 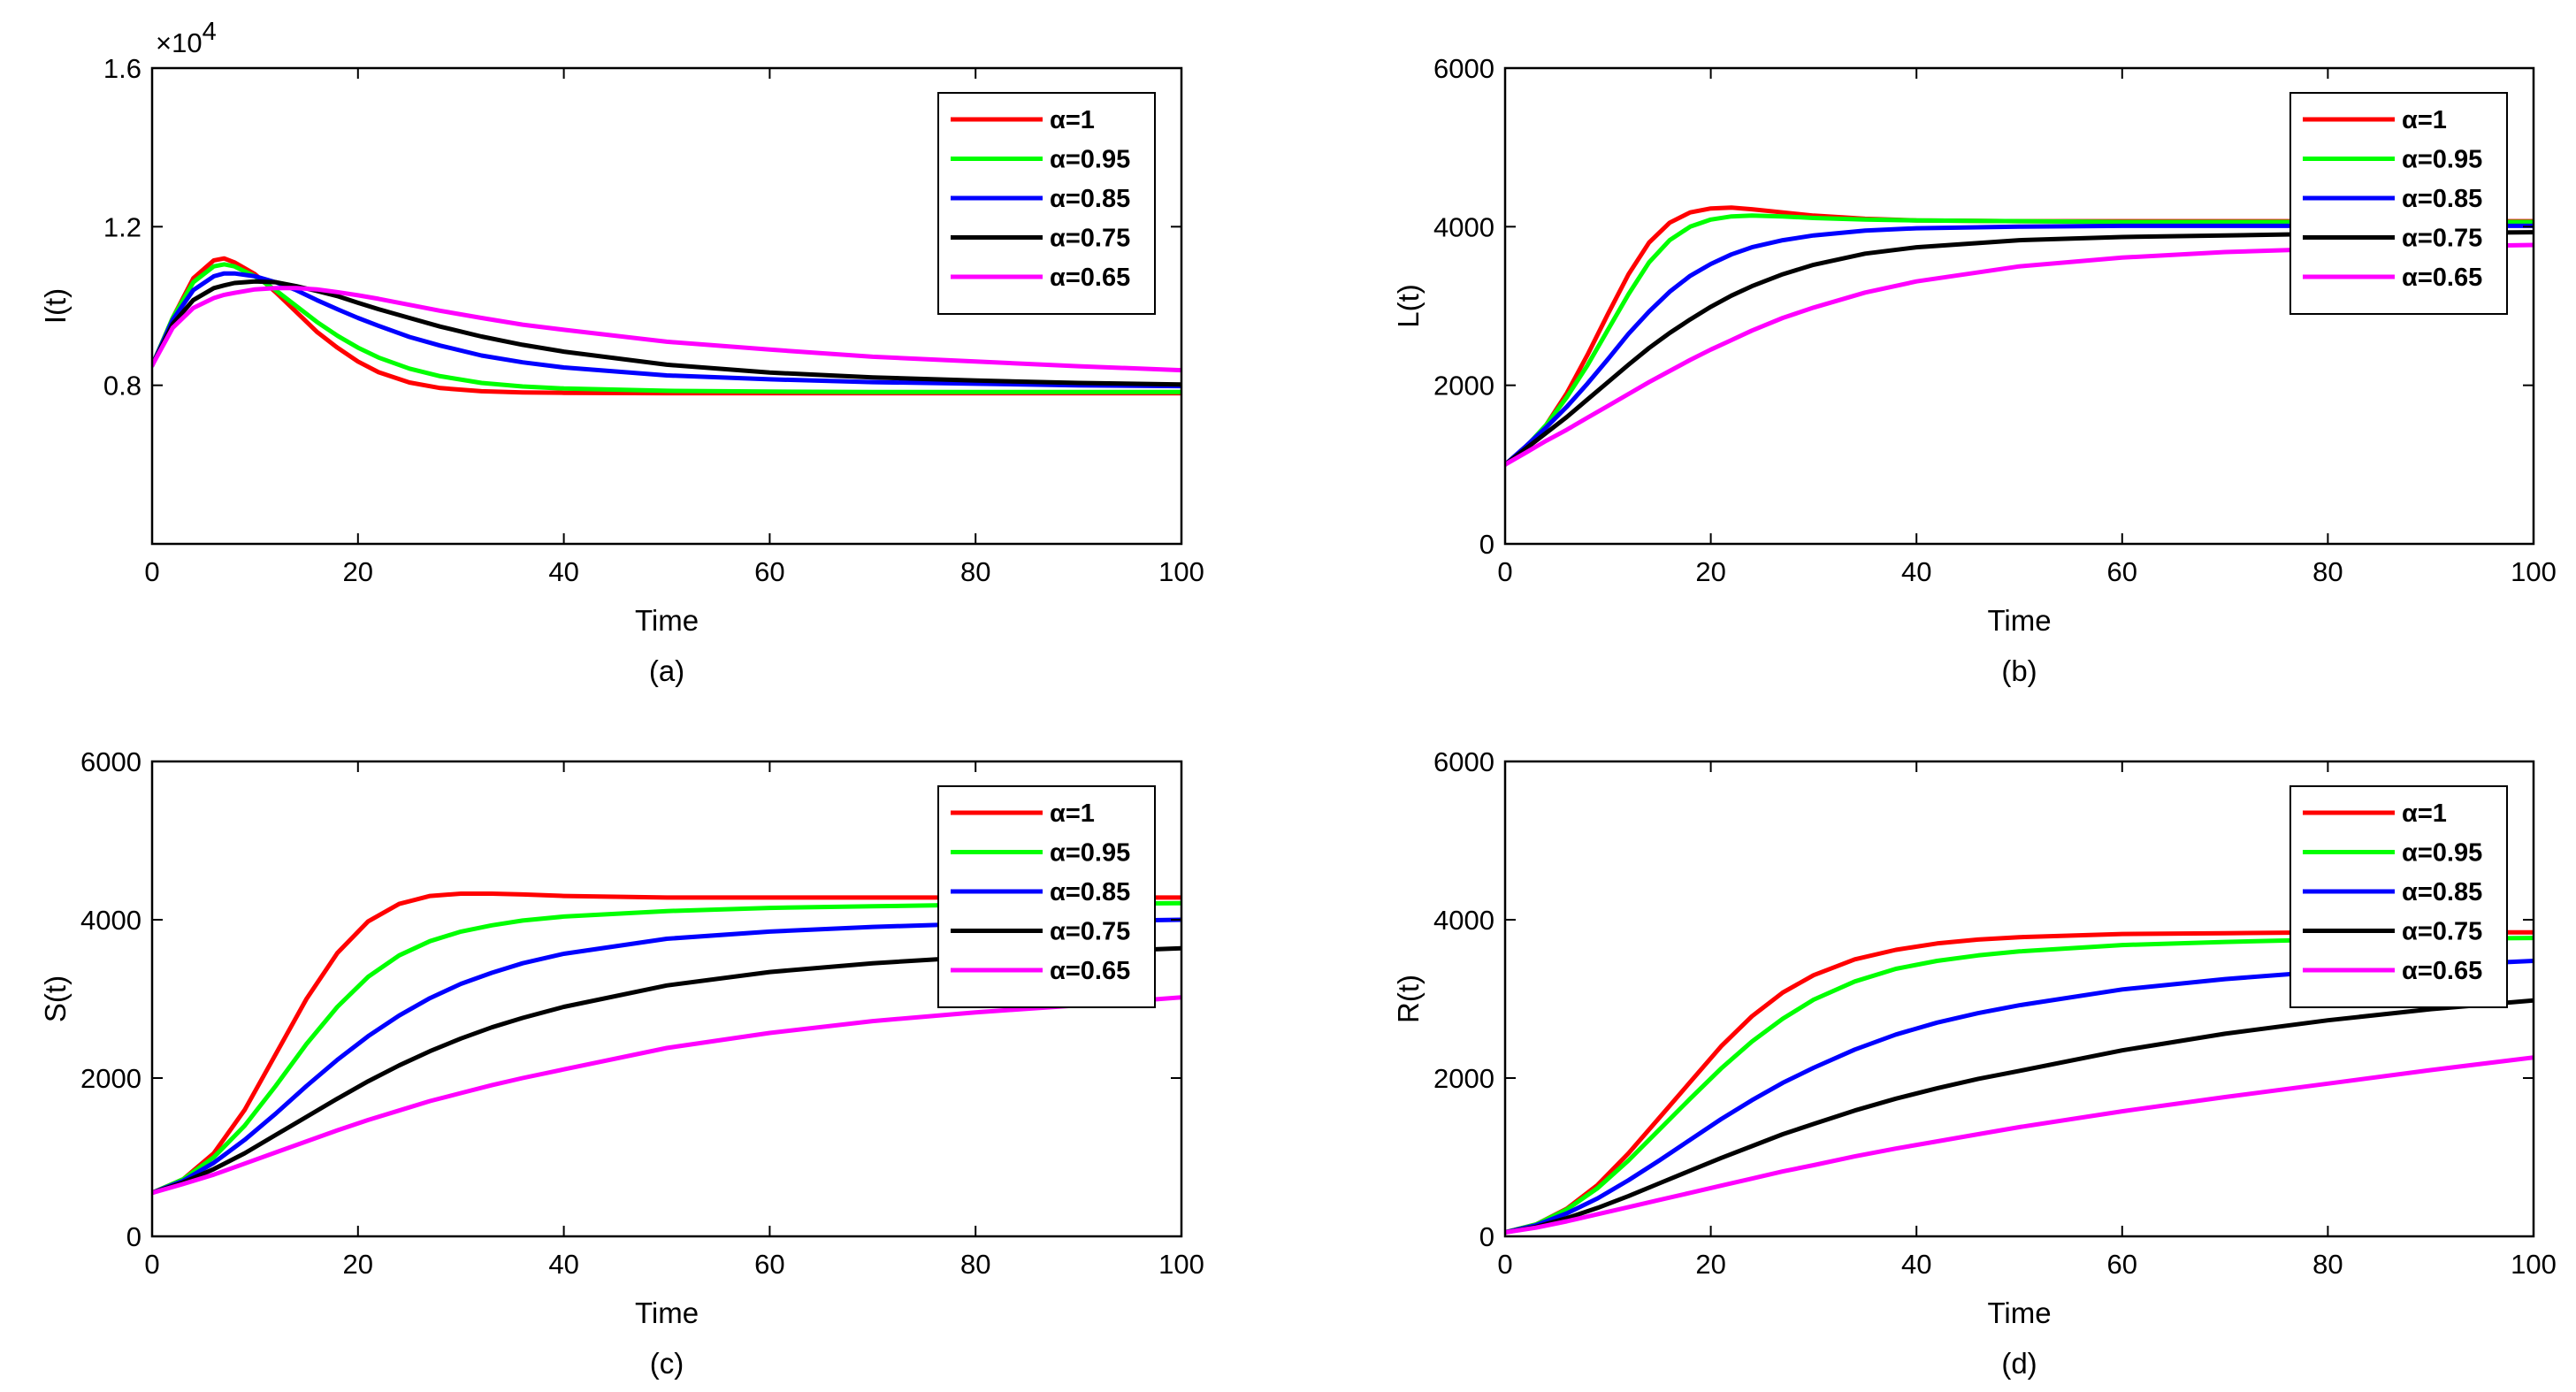 I want to click on y-axis-label: L(t), so click(x=1408, y=306).